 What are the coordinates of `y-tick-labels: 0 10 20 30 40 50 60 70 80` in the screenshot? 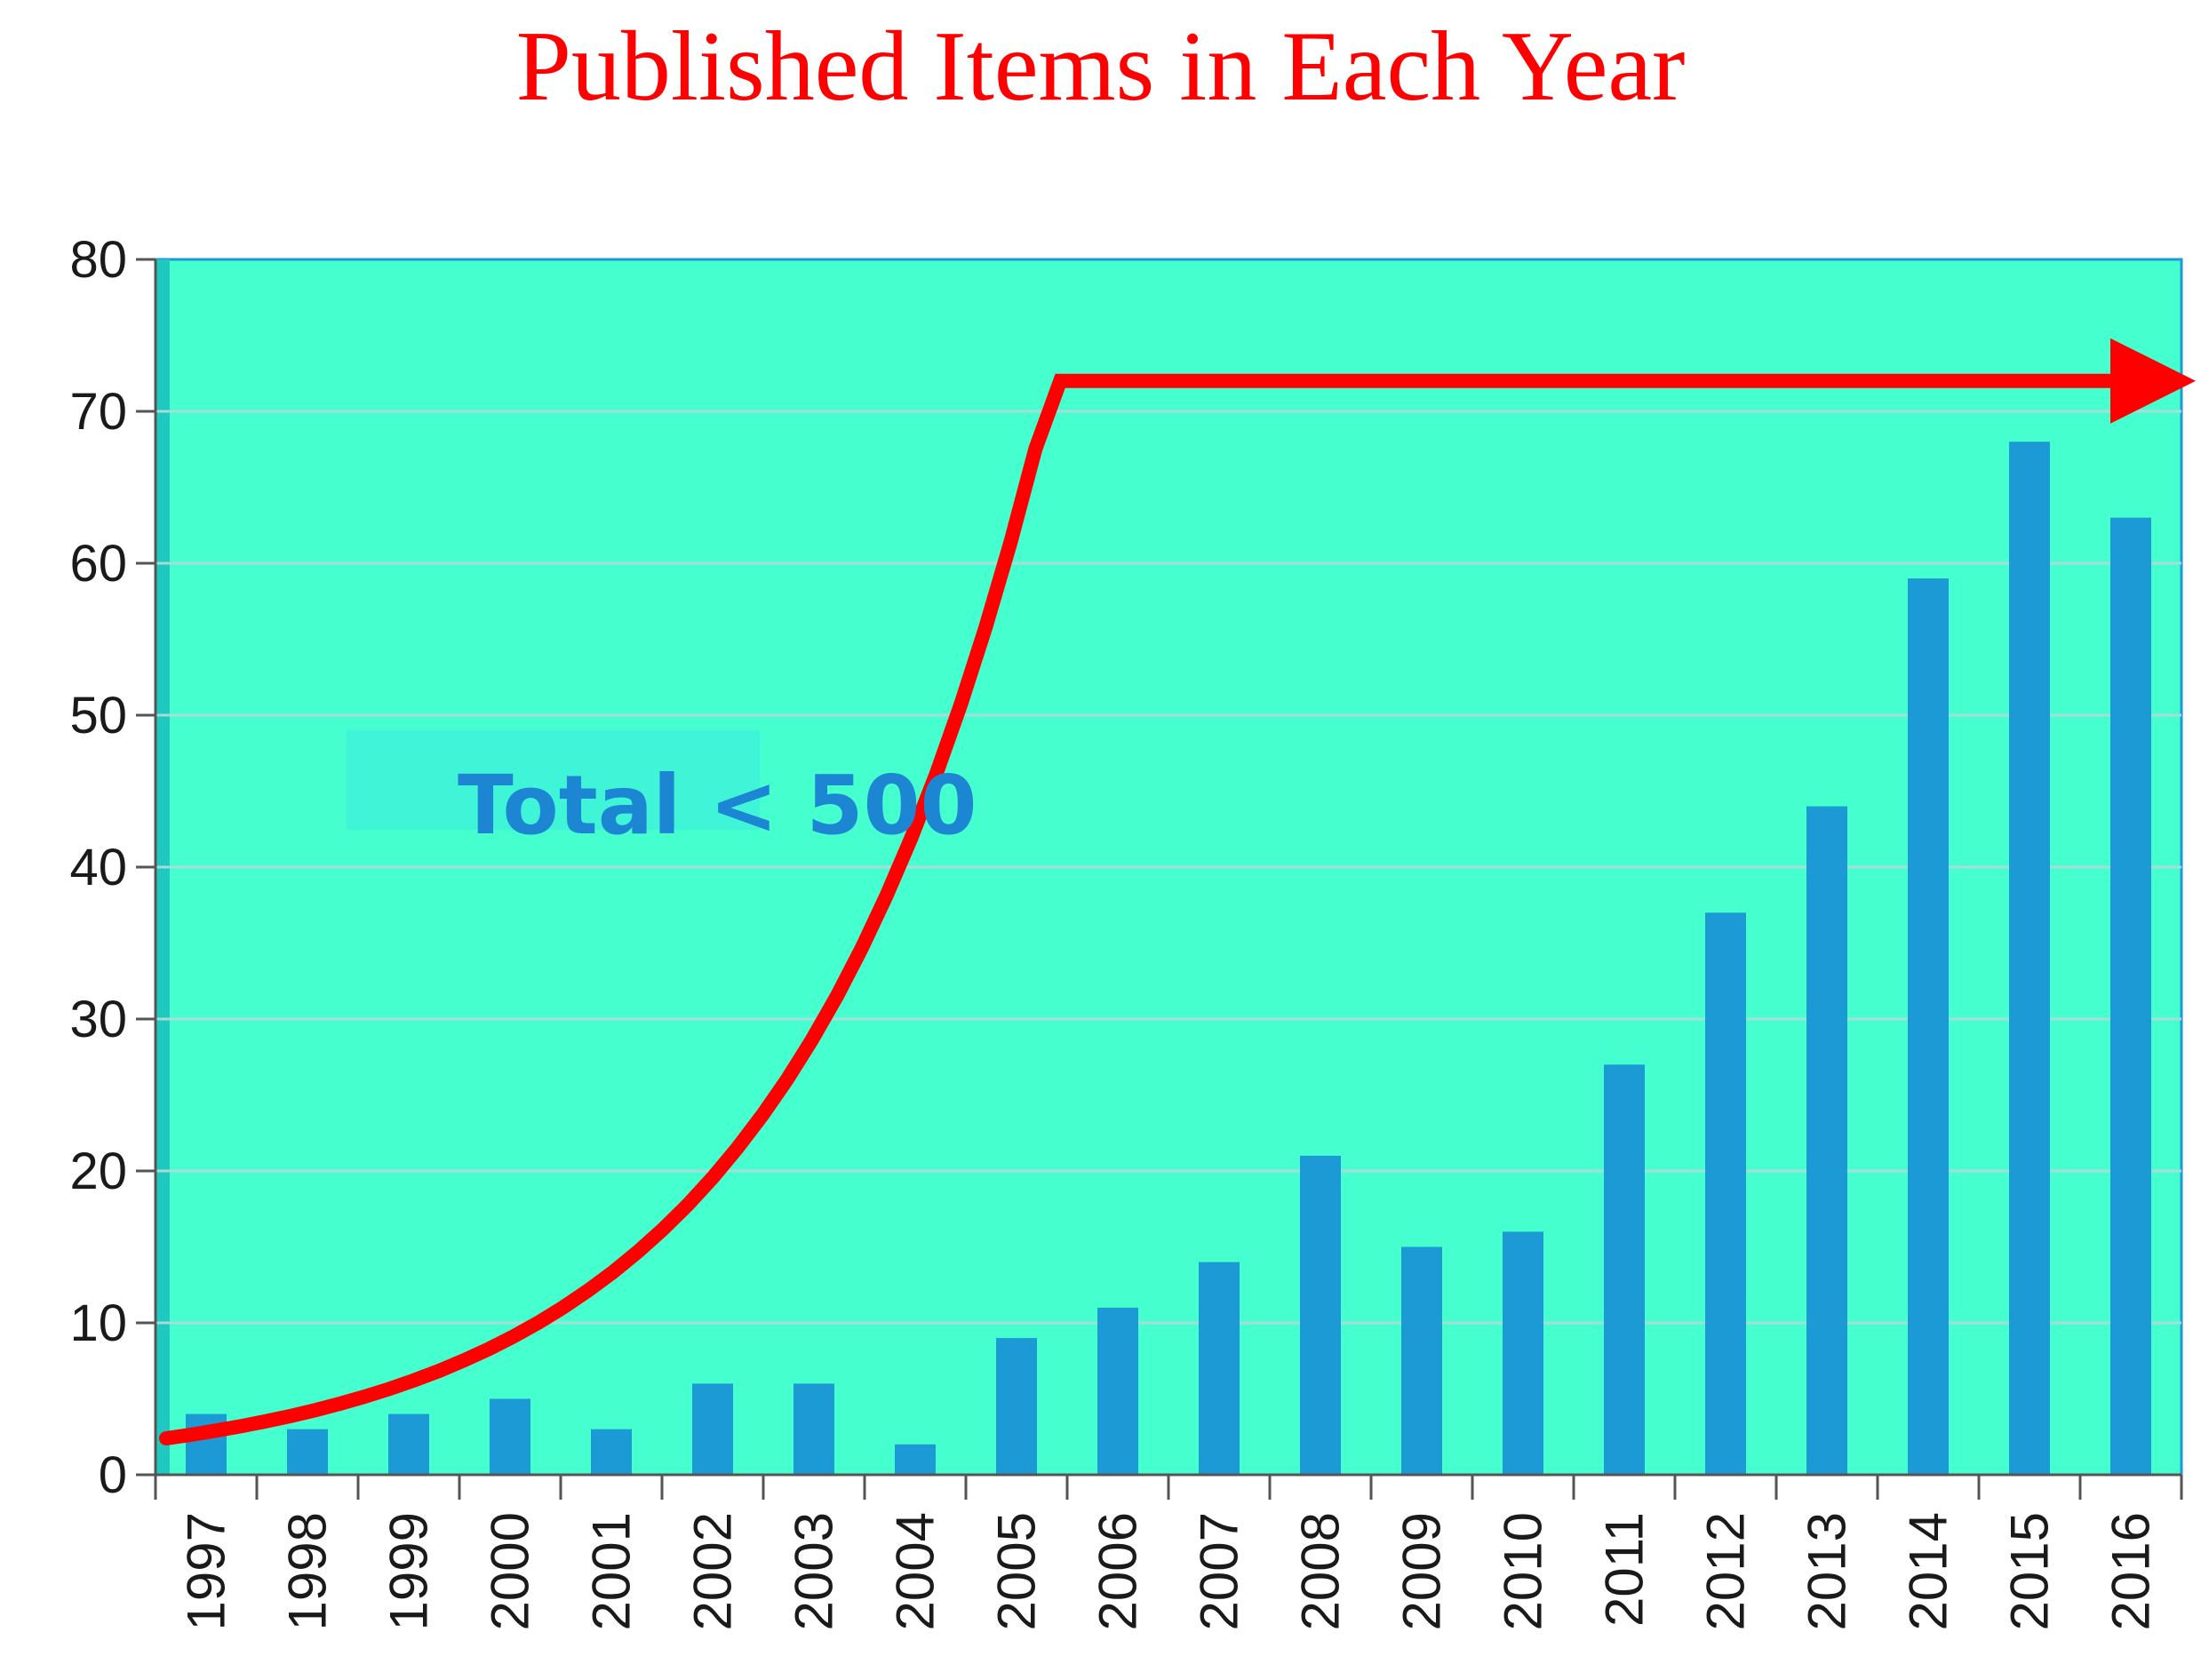 It's located at (98, 867).